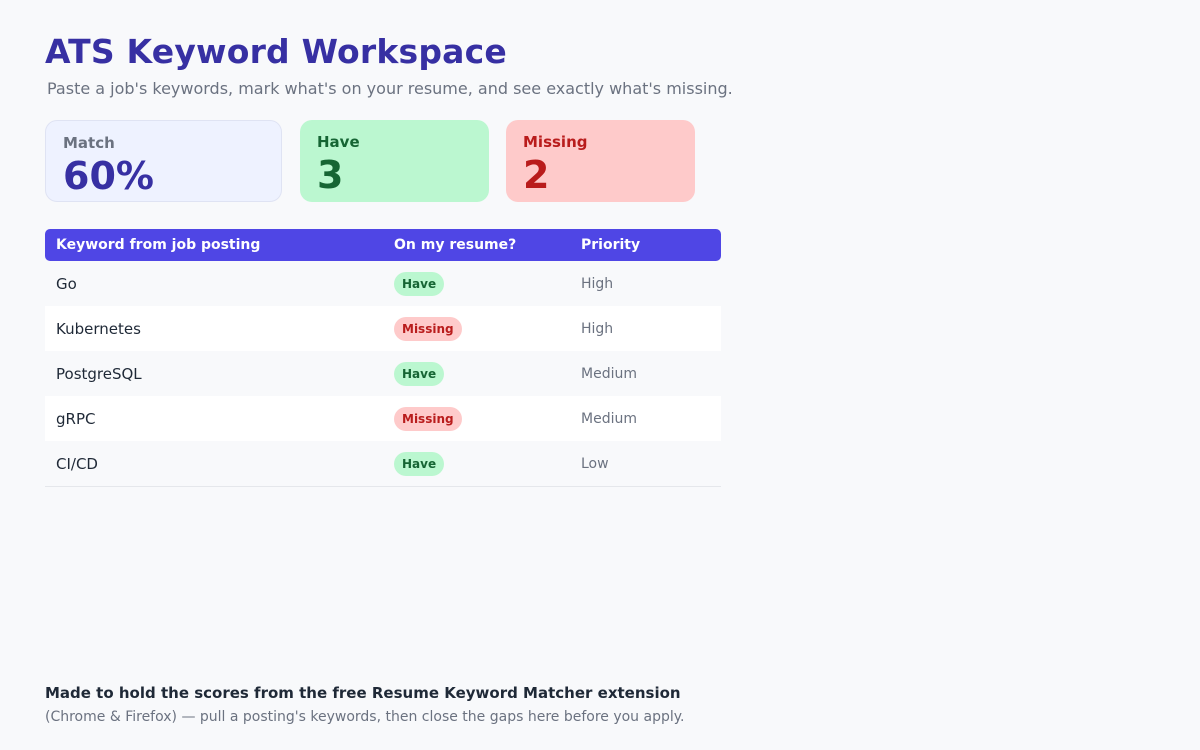  Describe the element at coordinates (555, 142) in the screenshot. I see `missing-label: Missing` at that location.